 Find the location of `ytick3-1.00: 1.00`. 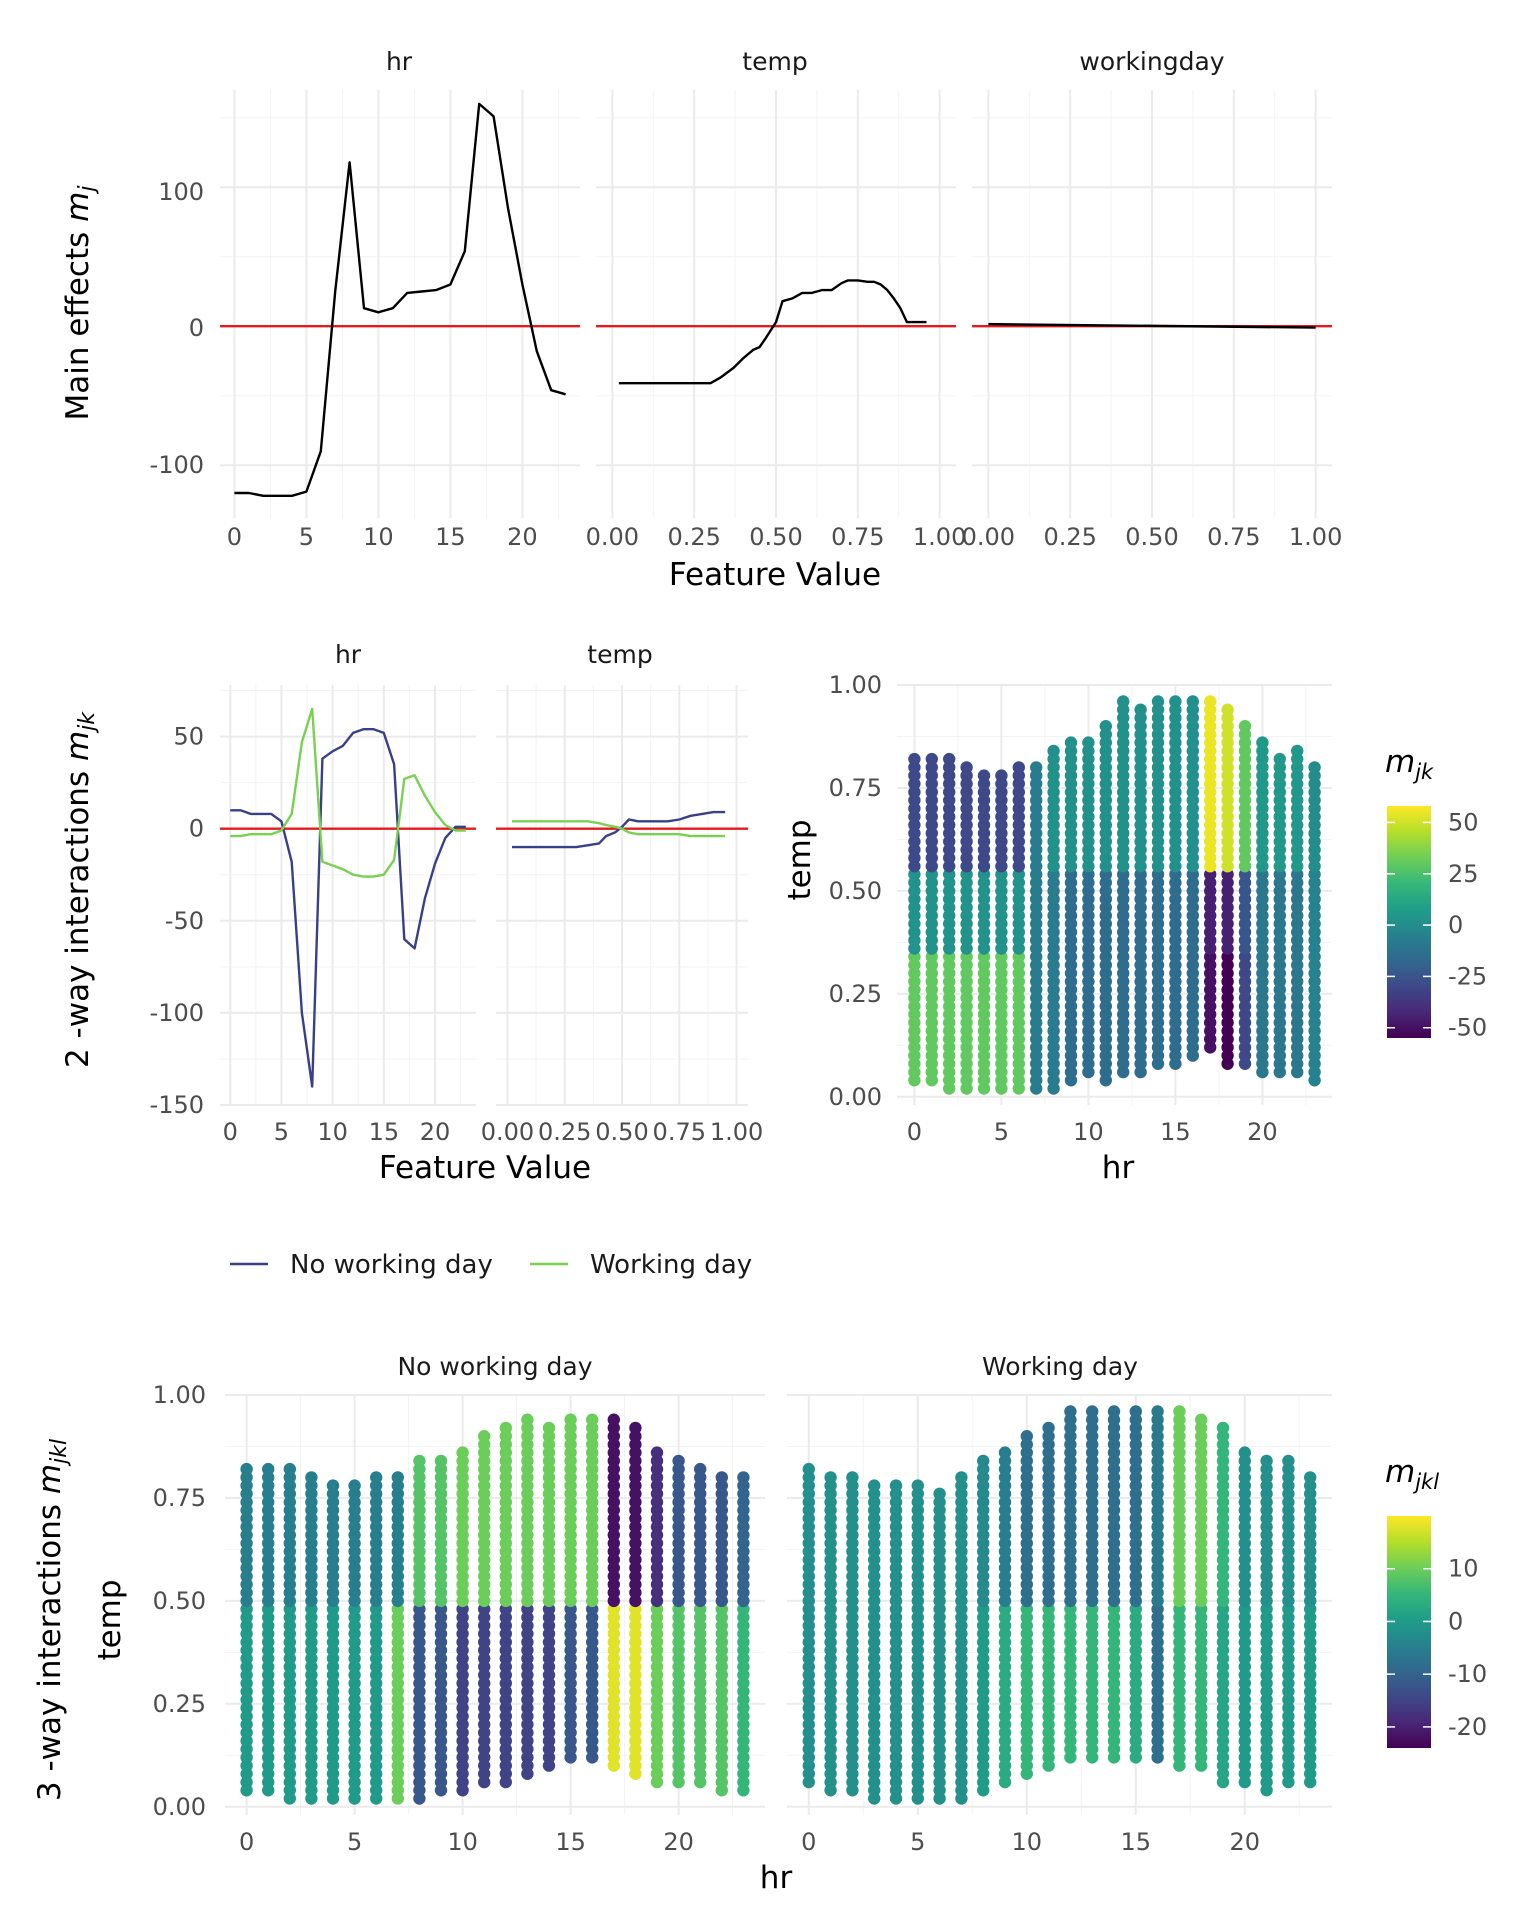

ytick3-1.00: 1.00 is located at coordinates (179, 1395).